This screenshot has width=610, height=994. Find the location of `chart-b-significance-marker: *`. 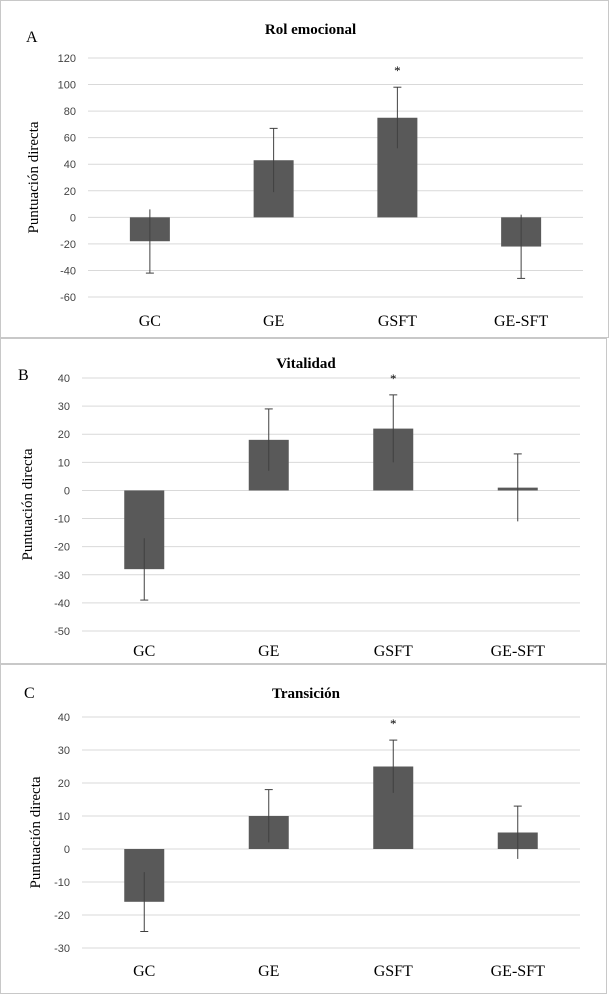

chart-b-significance-marker: * is located at coordinates (393, 378).